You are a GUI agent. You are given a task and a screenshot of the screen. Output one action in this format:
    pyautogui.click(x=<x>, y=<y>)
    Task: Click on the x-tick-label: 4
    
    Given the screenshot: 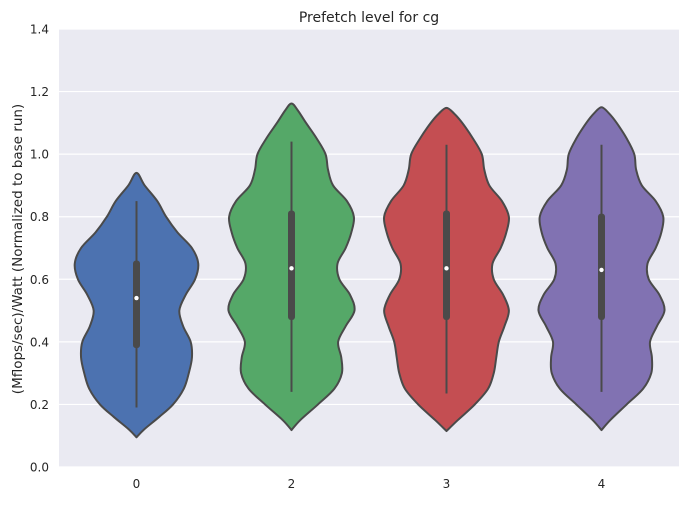 What is the action you would take?
    pyautogui.click(x=602, y=484)
    